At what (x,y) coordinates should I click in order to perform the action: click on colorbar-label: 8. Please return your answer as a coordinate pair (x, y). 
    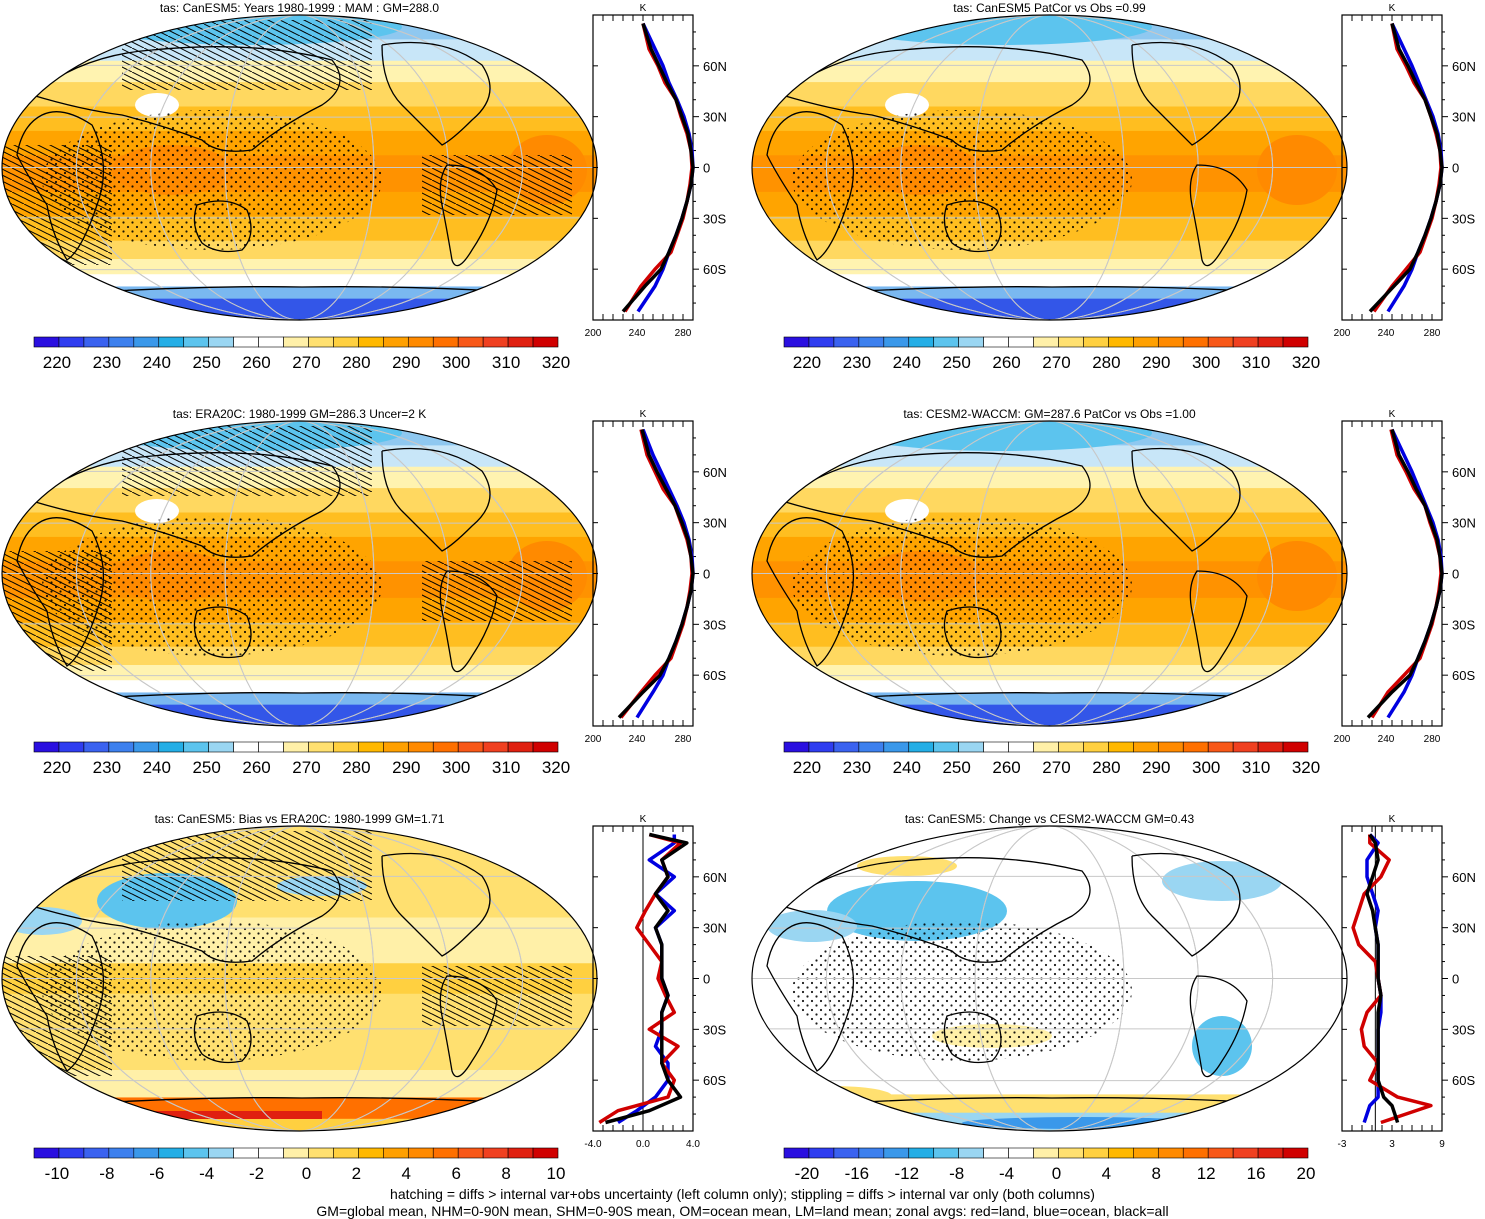
    Looking at the image, I should click on (1156, 1173).